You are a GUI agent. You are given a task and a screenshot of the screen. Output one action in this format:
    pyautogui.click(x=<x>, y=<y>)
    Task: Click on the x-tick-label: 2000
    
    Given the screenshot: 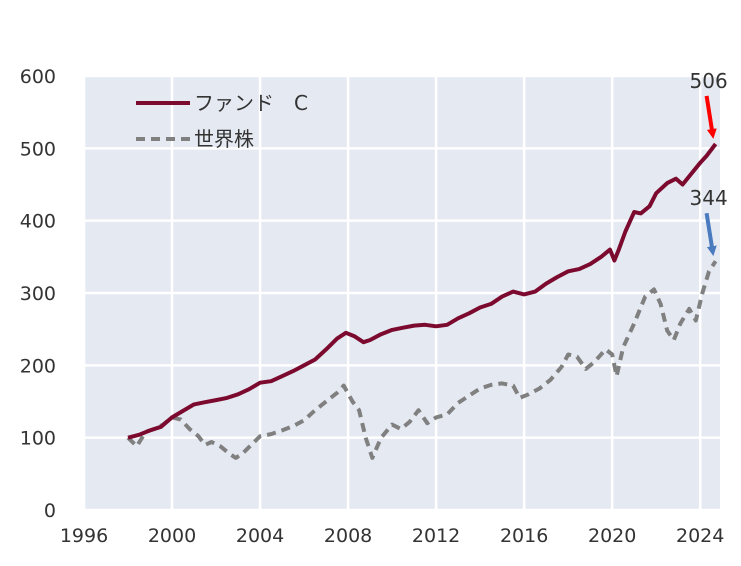 What is the action you would take?
    pyautogui.click(x=172, y=536)
    